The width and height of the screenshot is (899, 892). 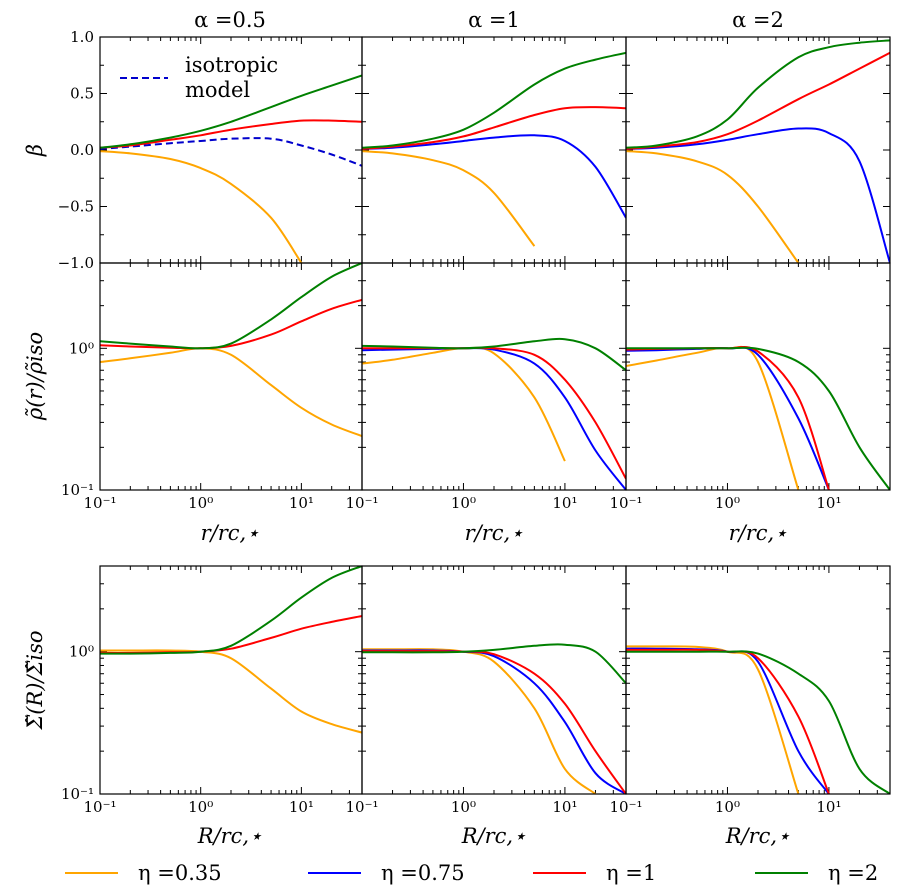 I want to click on panel-sigma-col3: 10⁻¹ 10⁰ 10¹, so click(x=750, y=690).